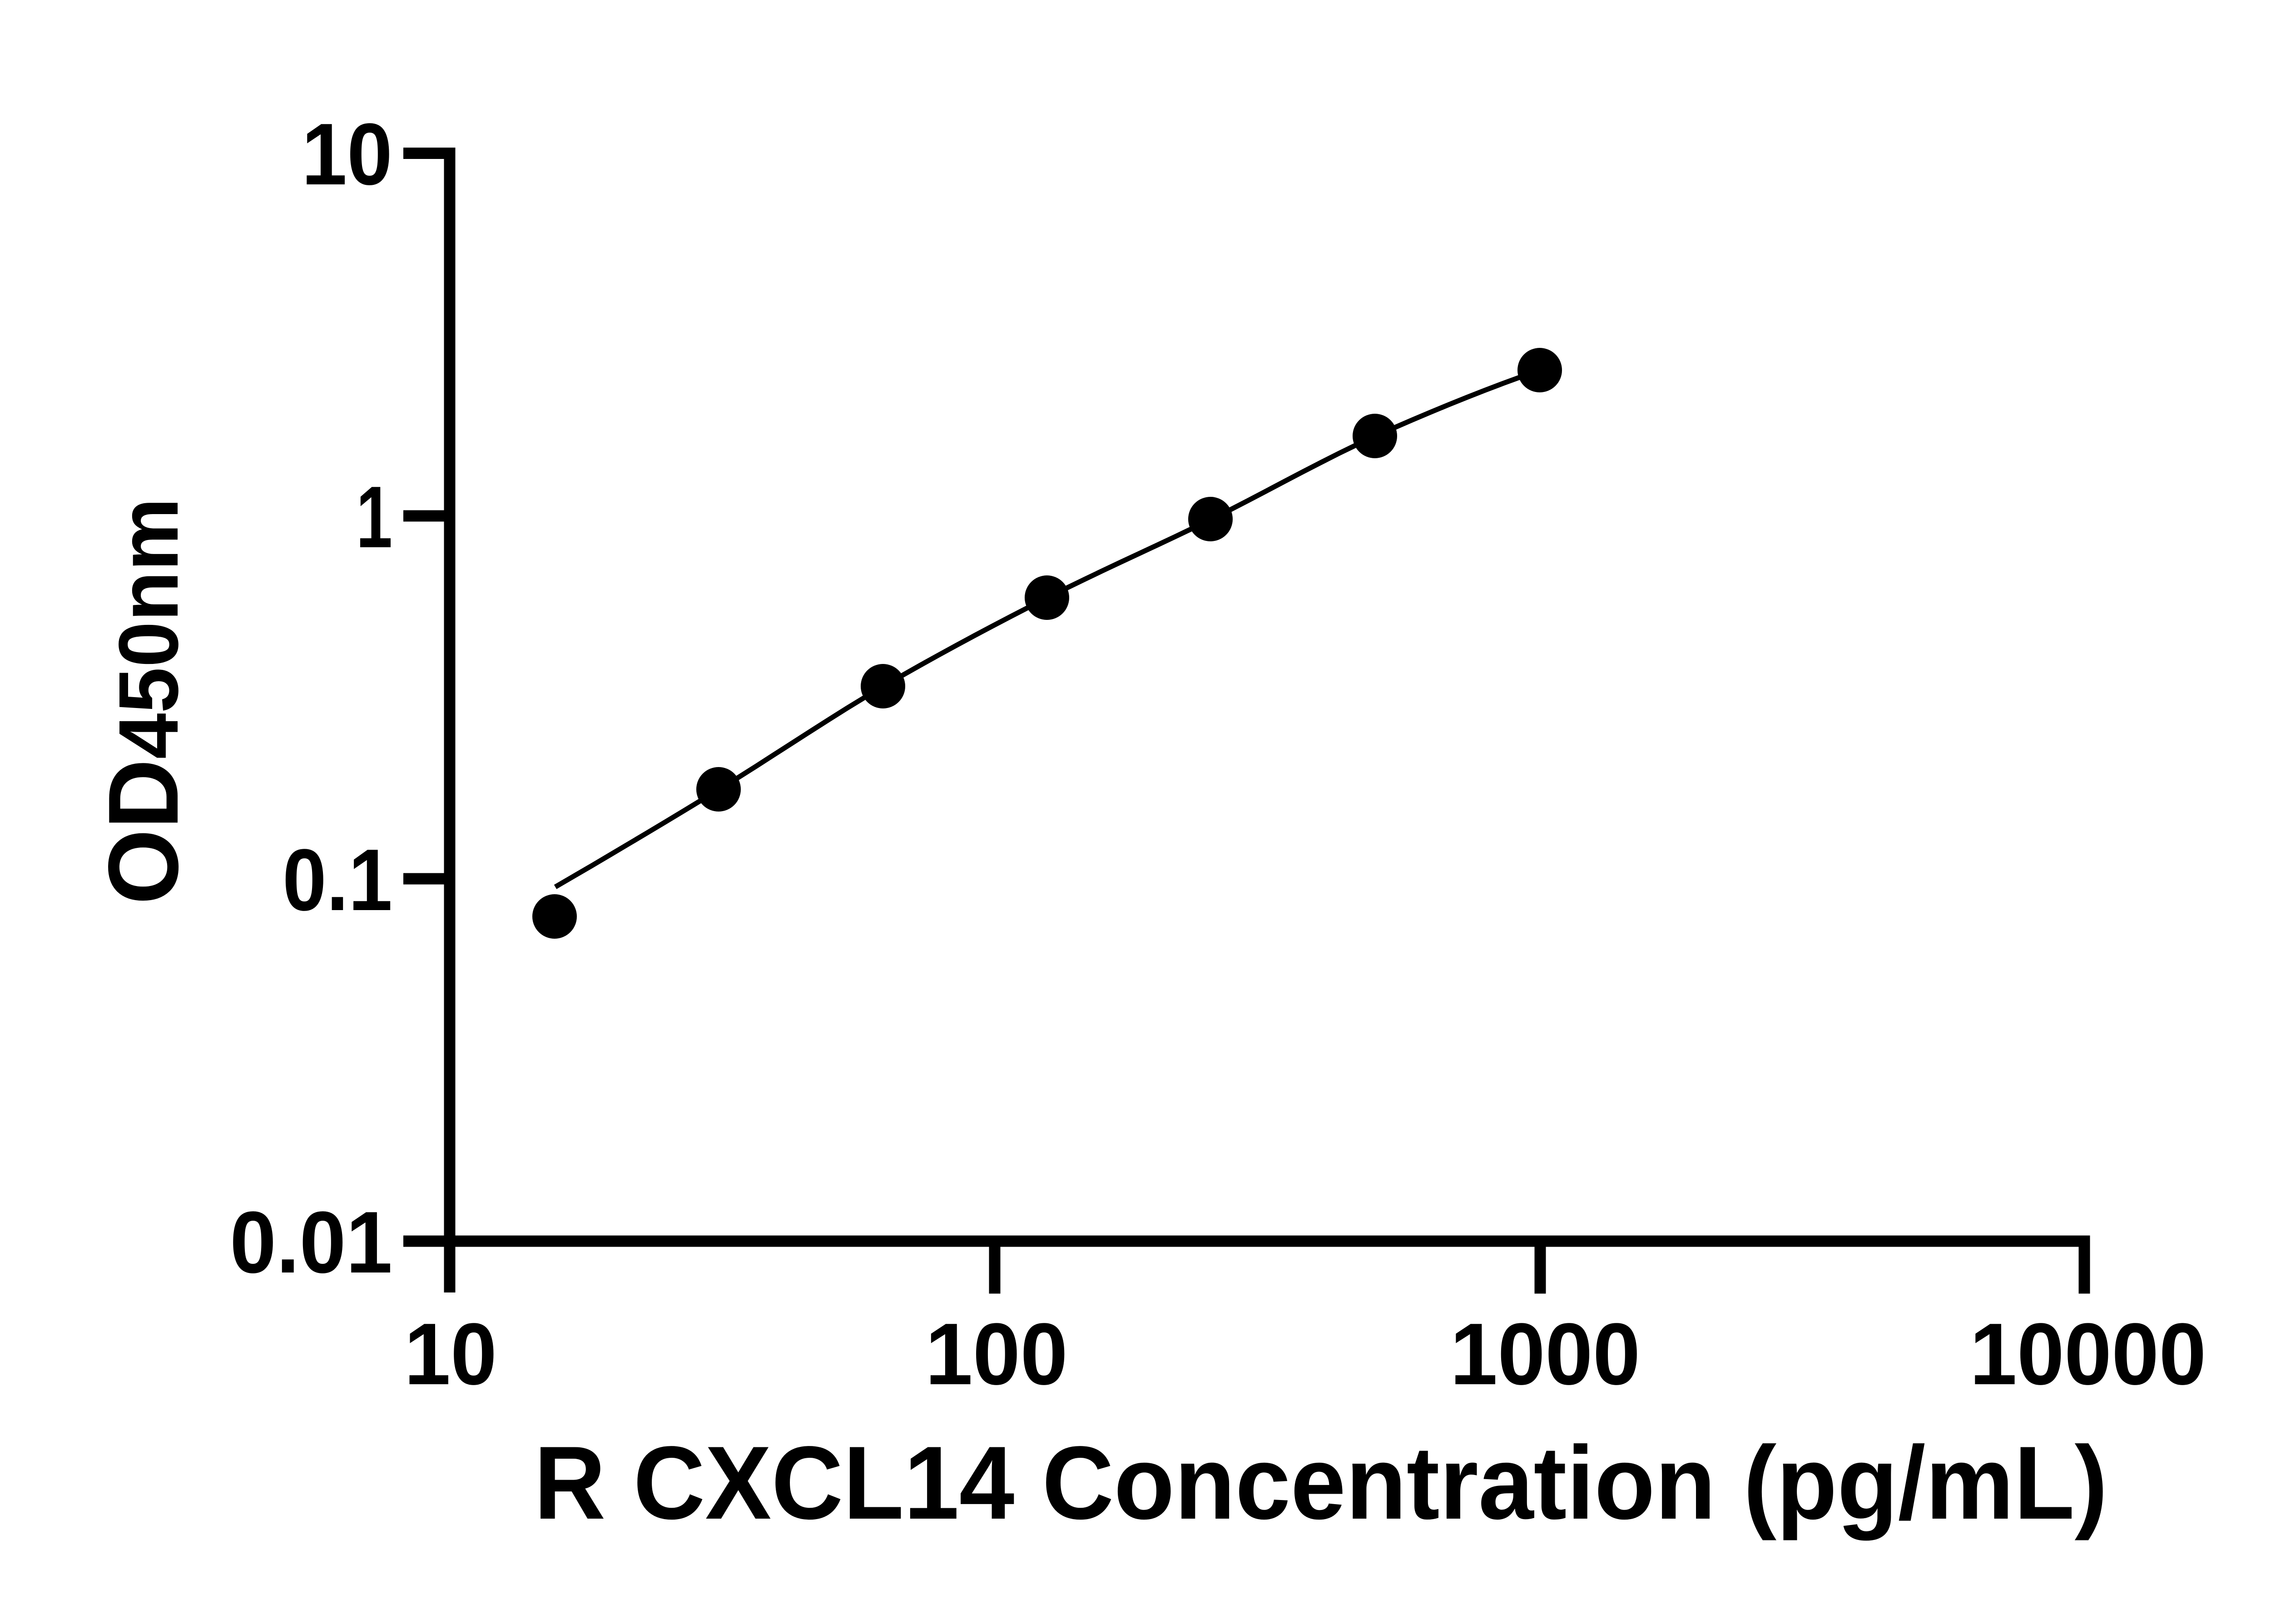 The width and height of the screenshot is (2271, 1624). Describe the element at coordinates (2088, 1354) in the screenshot. I see `svg-text: 10000` at that location.